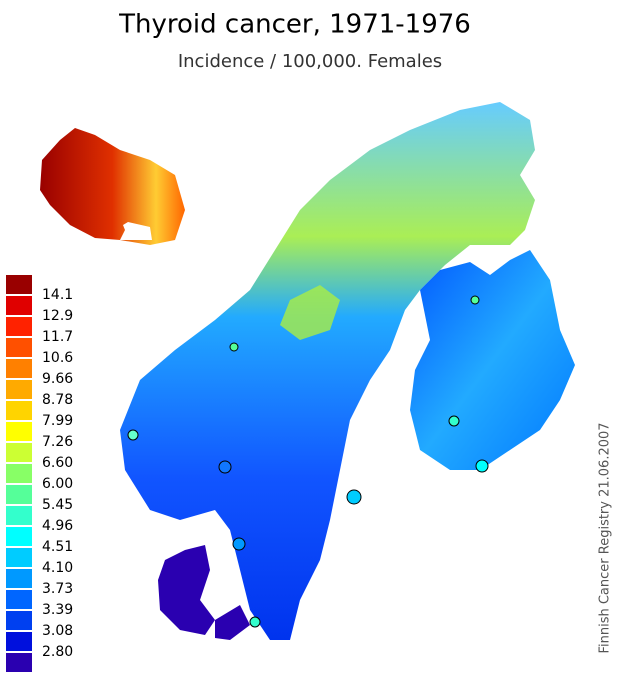  I want to click on finland, so click(492, 360).